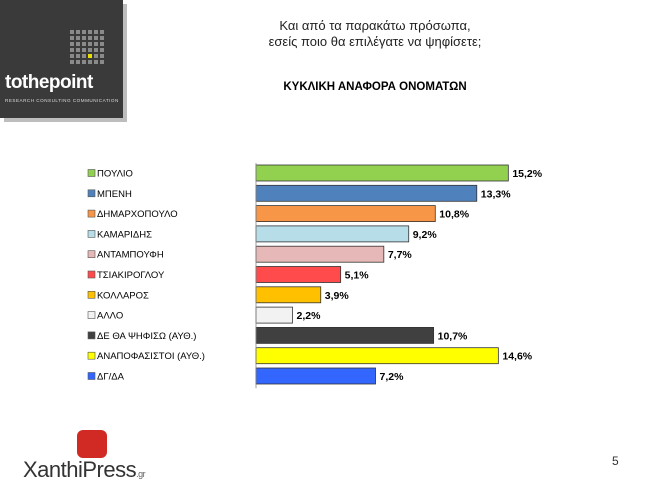  Describe the element at coordinates (496, 194) in the screenshot. I see `data-label: 13,3%` at that location.